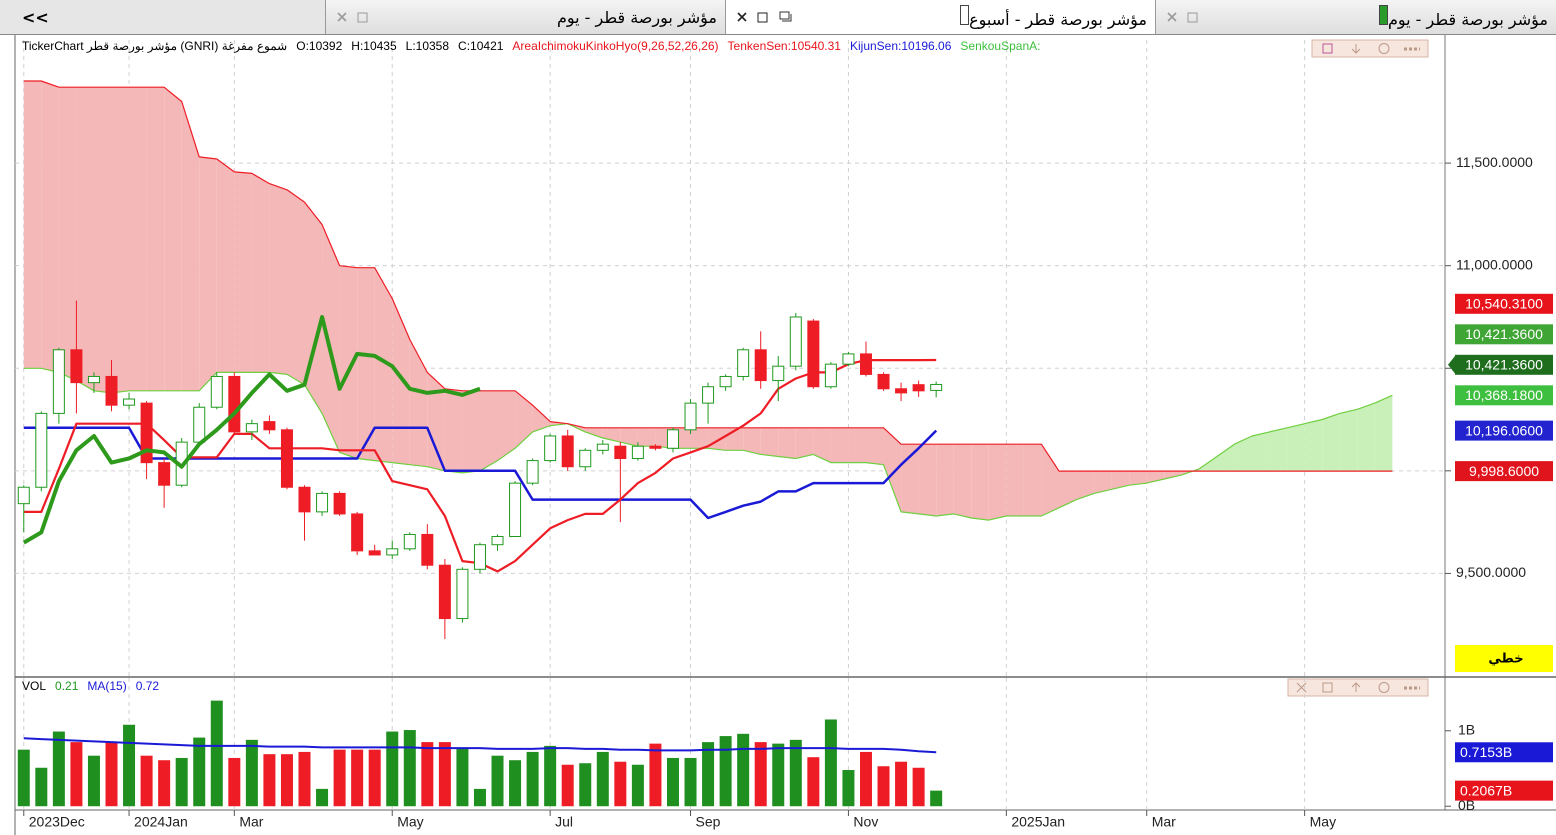 The width and height of the screenshot is (1556, 835). What do you see at coordinates (35, 17) in the screenshot?
I see `nav-button: <<` at bounding box center [35, 17].